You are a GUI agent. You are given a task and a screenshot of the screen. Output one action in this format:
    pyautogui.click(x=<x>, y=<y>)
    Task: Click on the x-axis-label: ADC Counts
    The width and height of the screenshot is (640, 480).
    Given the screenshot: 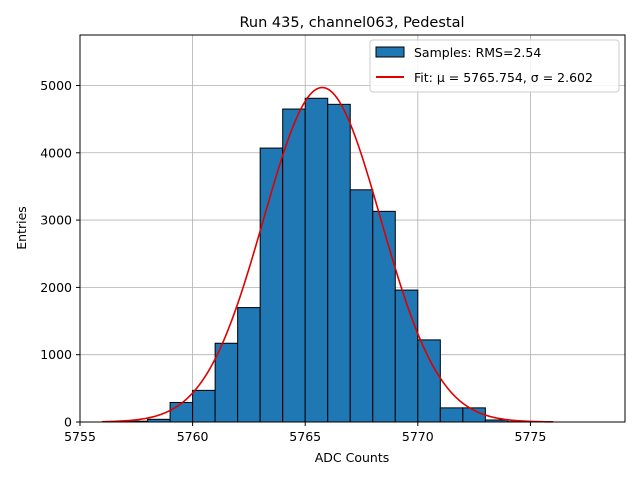 What is the action you would take?
    pyautogui.click(x=352, y=457)
    